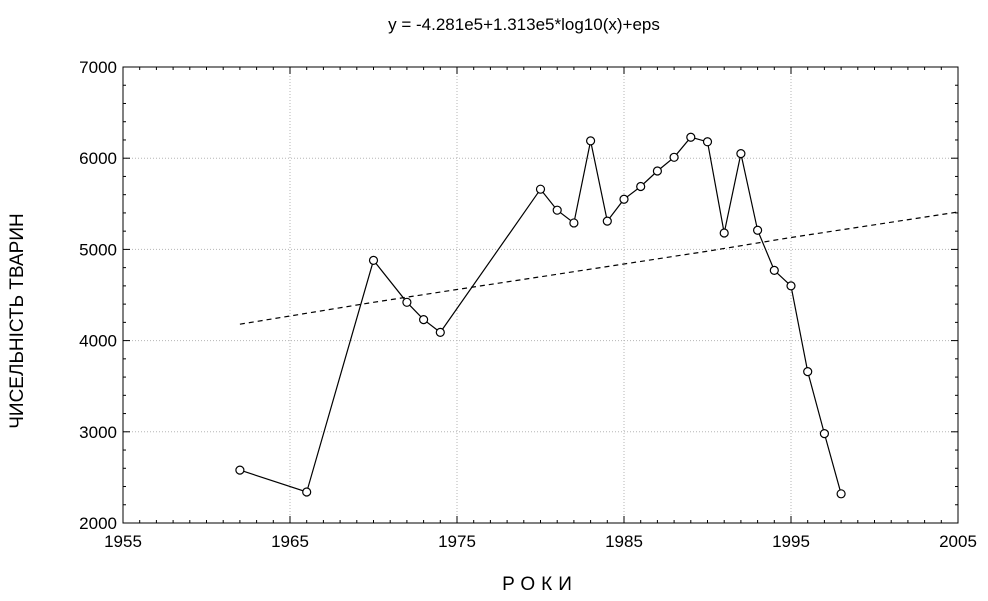  What do you see at coordinates (599, 268) in the screenshot?
I see `fit-line` at bounding box center [599, 268].